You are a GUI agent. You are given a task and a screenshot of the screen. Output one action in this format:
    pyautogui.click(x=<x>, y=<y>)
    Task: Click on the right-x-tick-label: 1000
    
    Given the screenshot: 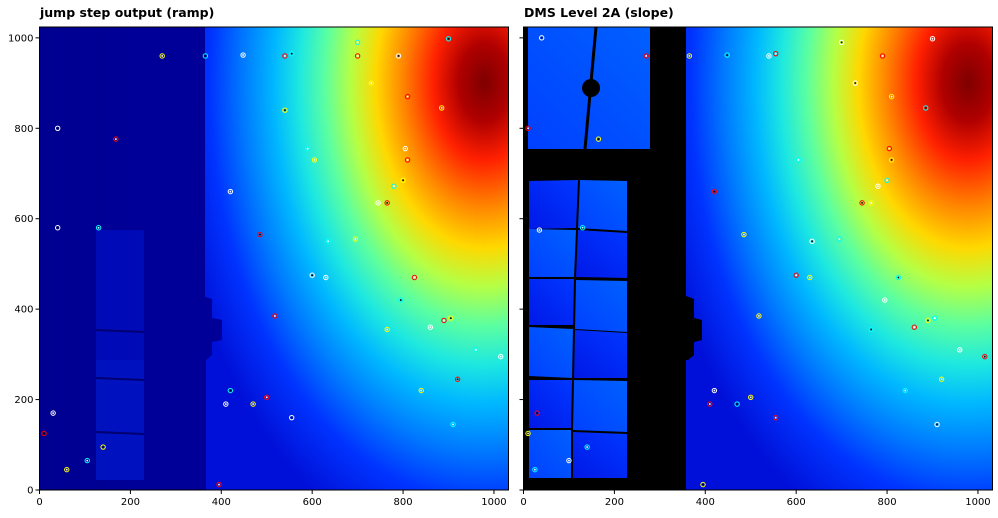 What is the action you would take?
    pyautogui.click(x=977, y=502)
    